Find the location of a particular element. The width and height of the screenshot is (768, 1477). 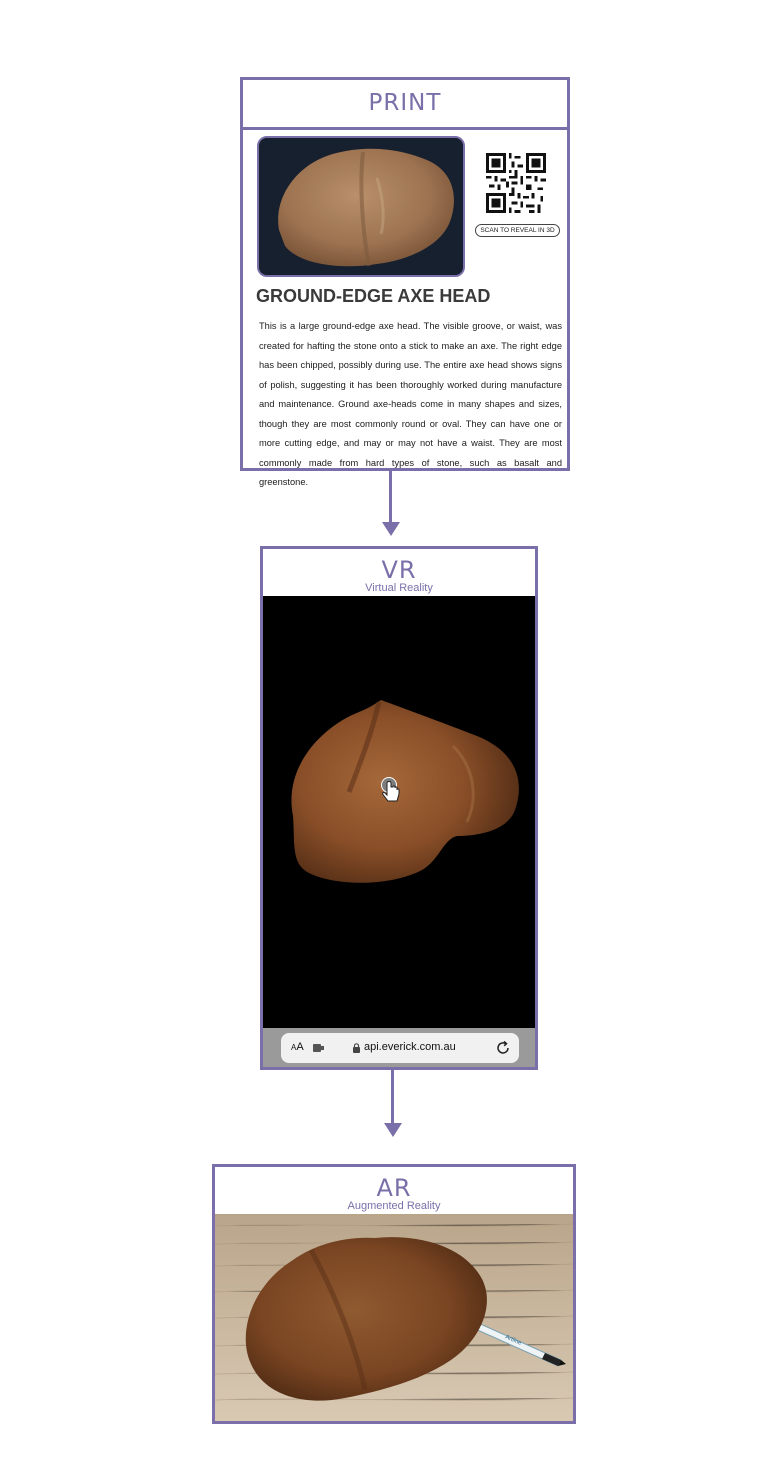

browser-toolbar: AA api.everick.com.au is located at coordinates (399, 1047).